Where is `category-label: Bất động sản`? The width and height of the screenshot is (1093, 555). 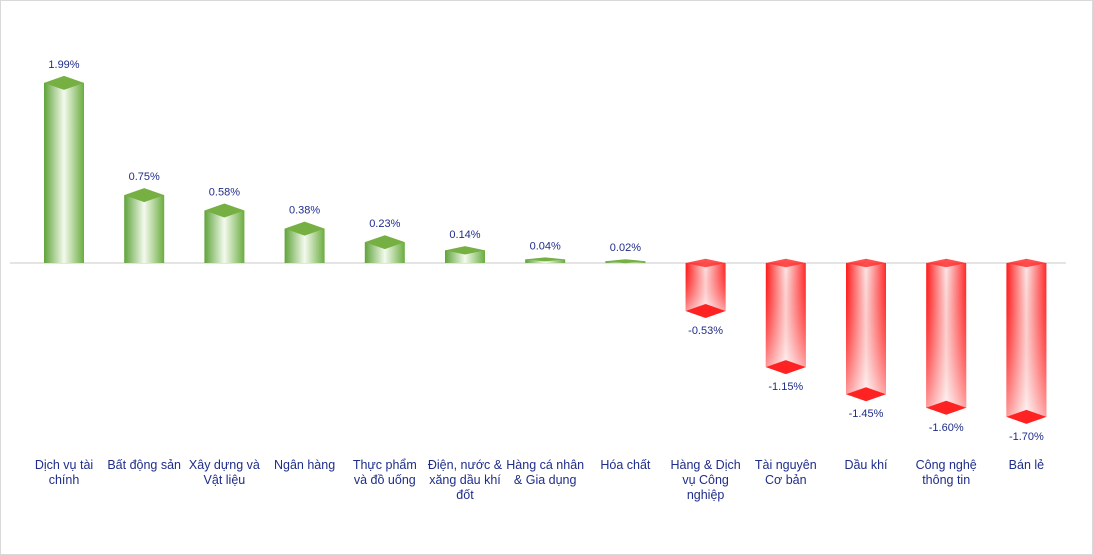
category-label: Bất động sản is located at coordinates (144, 465).